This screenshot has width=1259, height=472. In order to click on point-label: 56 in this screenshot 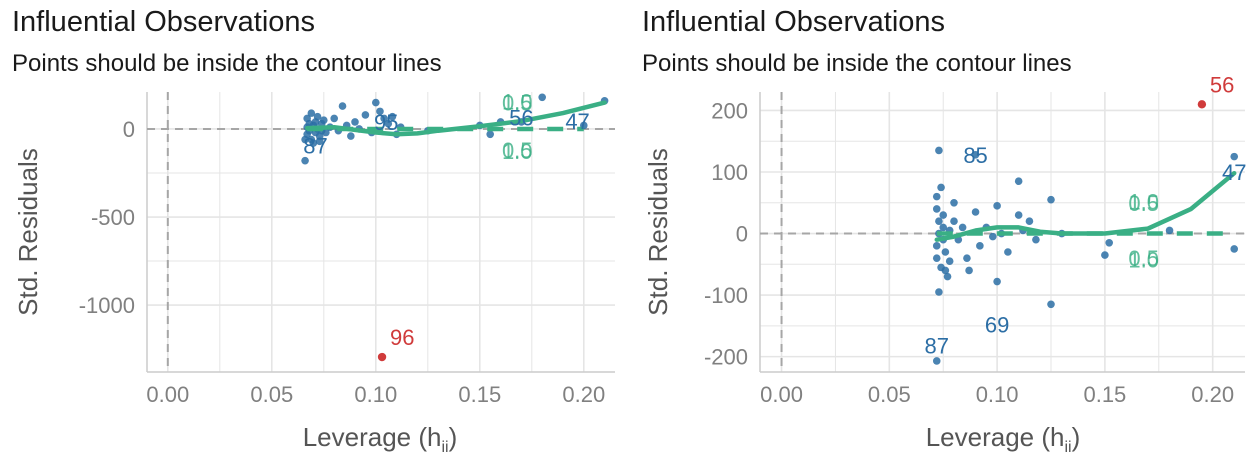, I will do `click(521, 118)`.